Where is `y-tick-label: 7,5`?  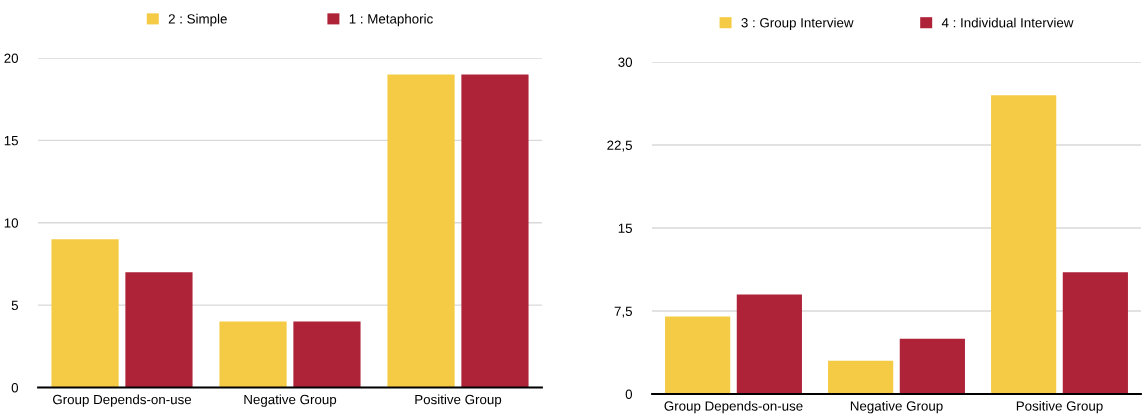 y-tick-label: 7,5 is located at coordinates (623, 312).